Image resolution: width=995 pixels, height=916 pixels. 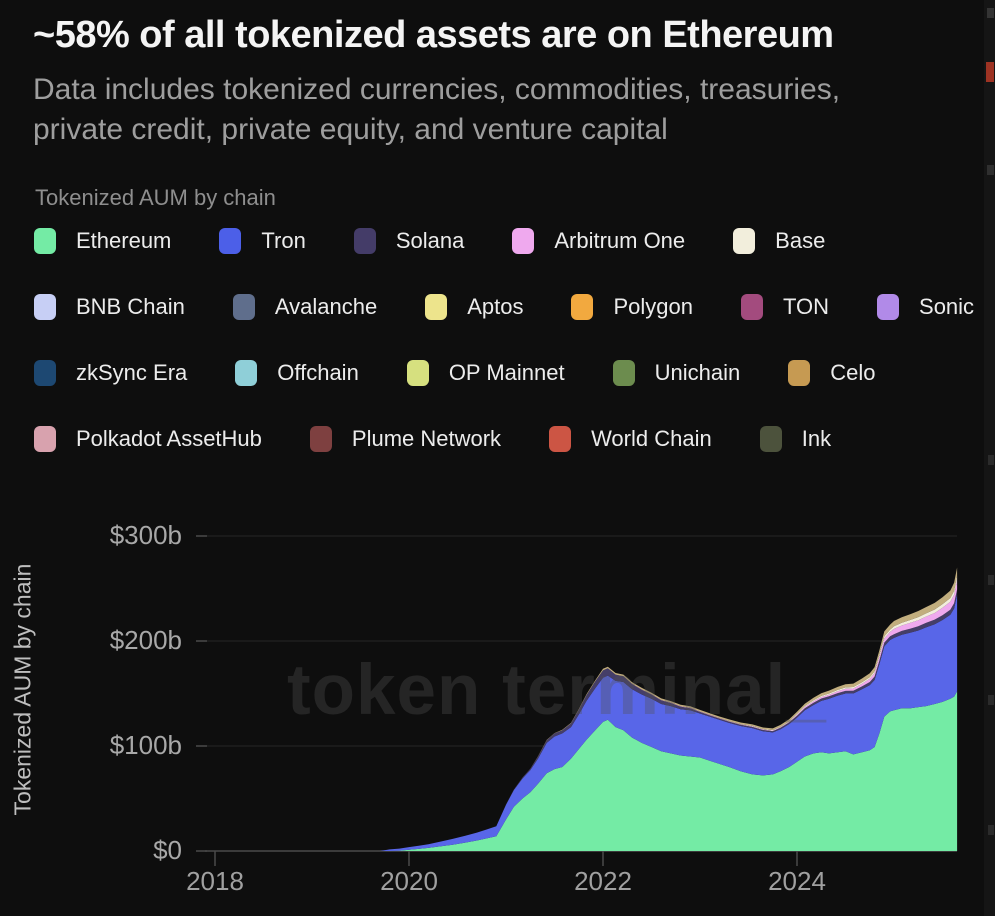 I want to click on legend-swatch-arbitrum-one, so click(x=523, y=241).